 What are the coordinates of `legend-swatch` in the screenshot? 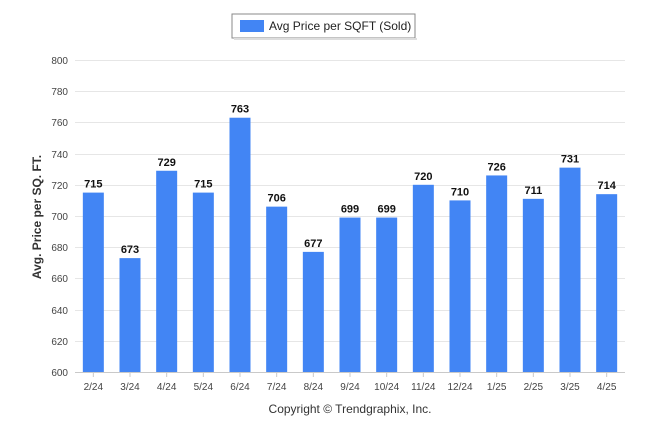 It's located at (252, 26).